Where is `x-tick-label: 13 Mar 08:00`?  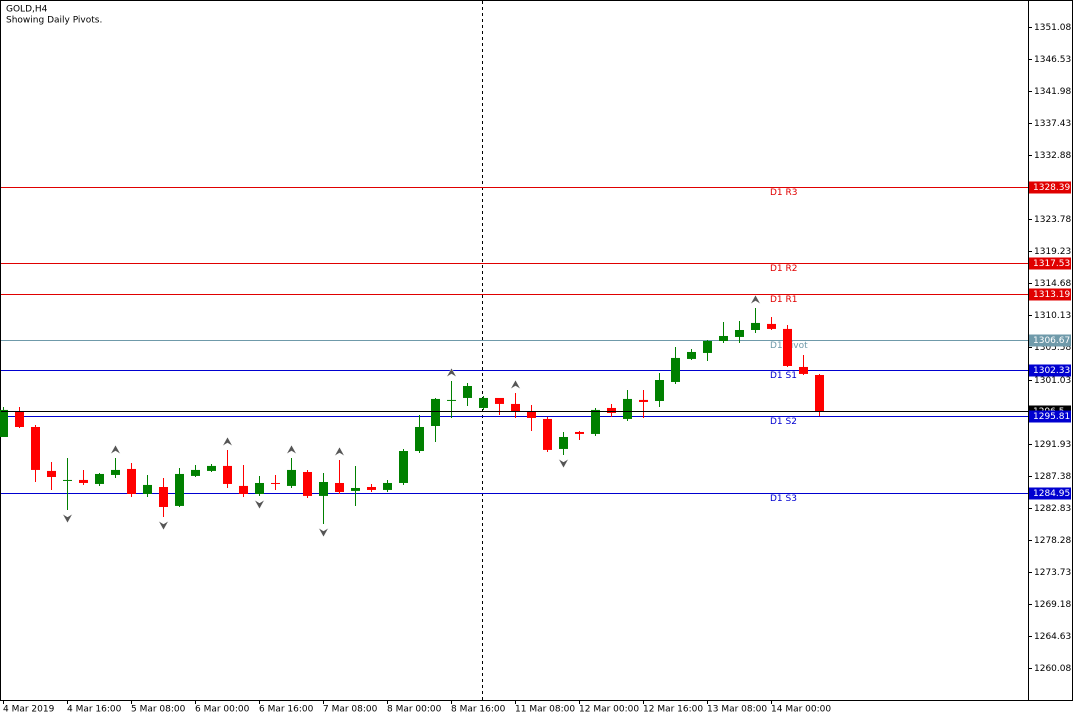 x-tick-label: 13 Mar 08:00 is located at coordinates (737, 710).